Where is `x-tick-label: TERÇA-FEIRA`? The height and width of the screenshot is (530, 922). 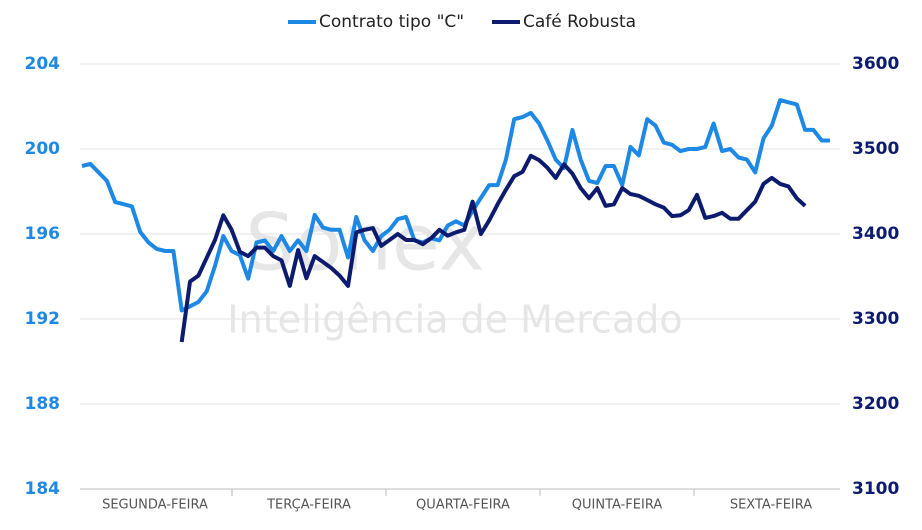 x-tick-label: TERÇA-FEIRA is located at coordinates (308, 505).